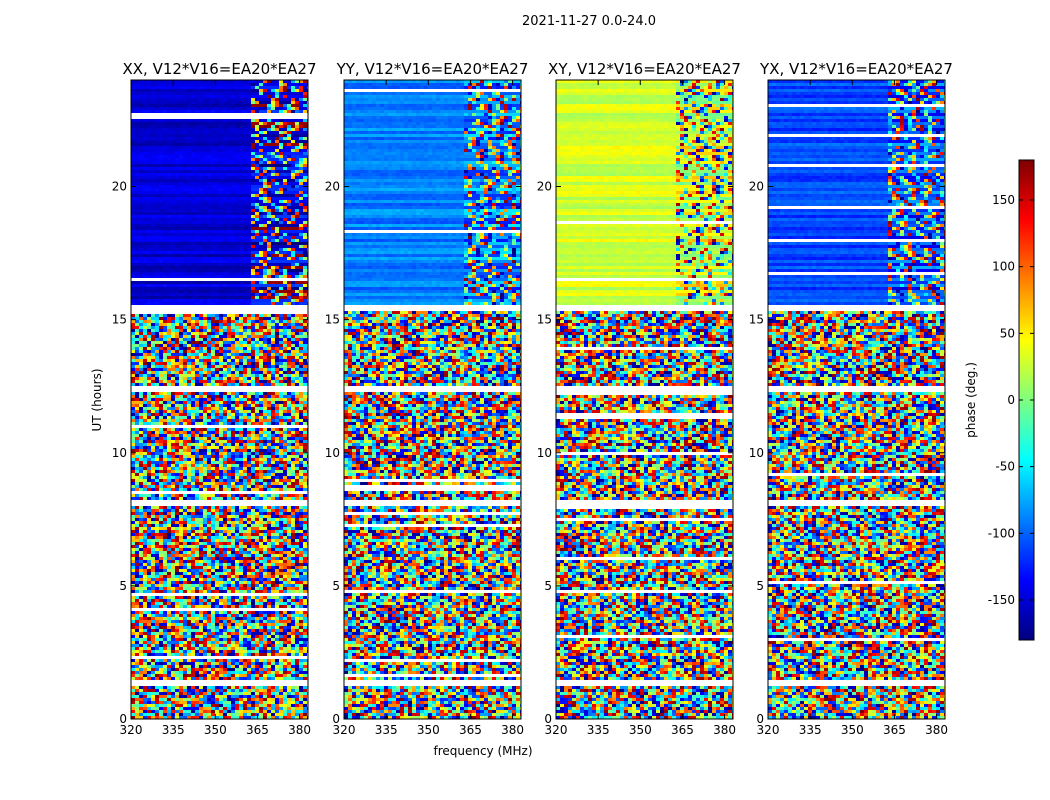 The height and width of the screenshot is (800, 1050). What do you see at coordinates (482, 751) in the screenshot?
I see `x-axis-label: frequency (MHz)` at bounding box center [482, 751].